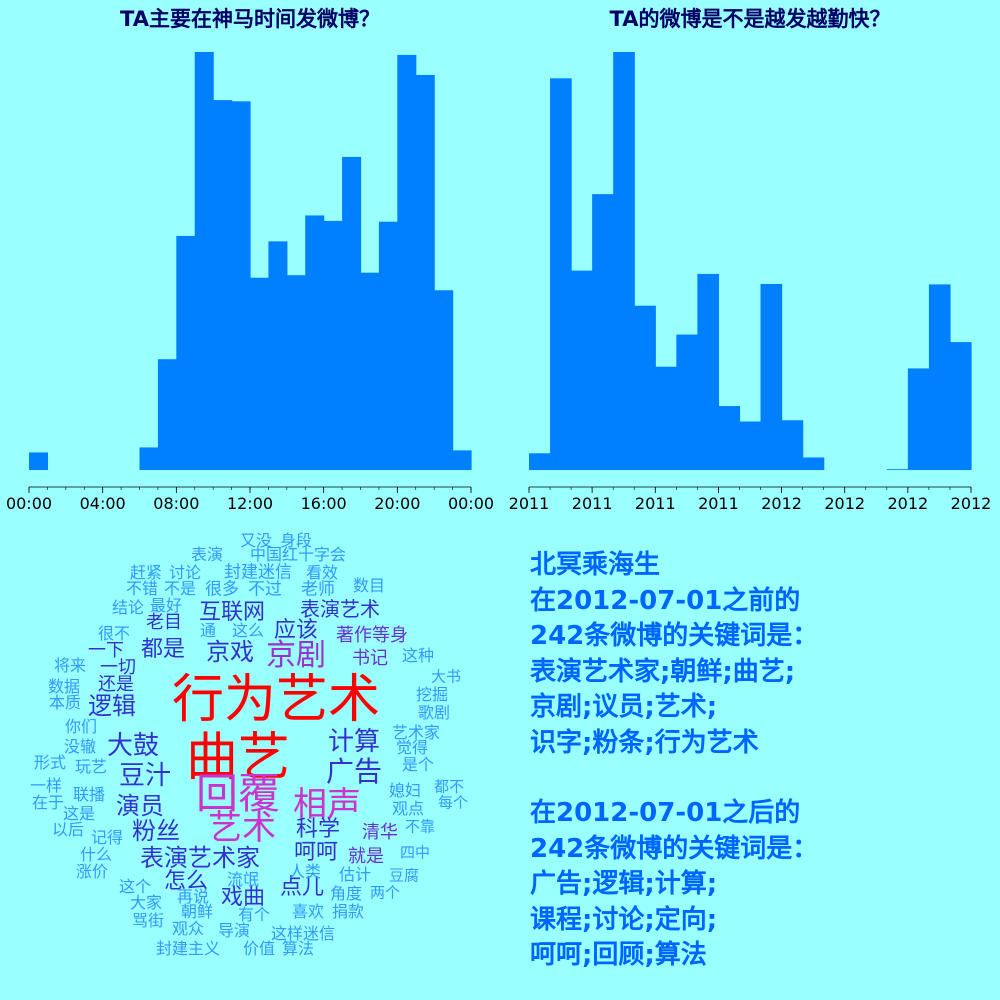 The width and height of the screenshot is (1000, 1000). Describe the element at coordinates (296, 630) in the screenshot. I see `cloud-word: 应该` at that location.